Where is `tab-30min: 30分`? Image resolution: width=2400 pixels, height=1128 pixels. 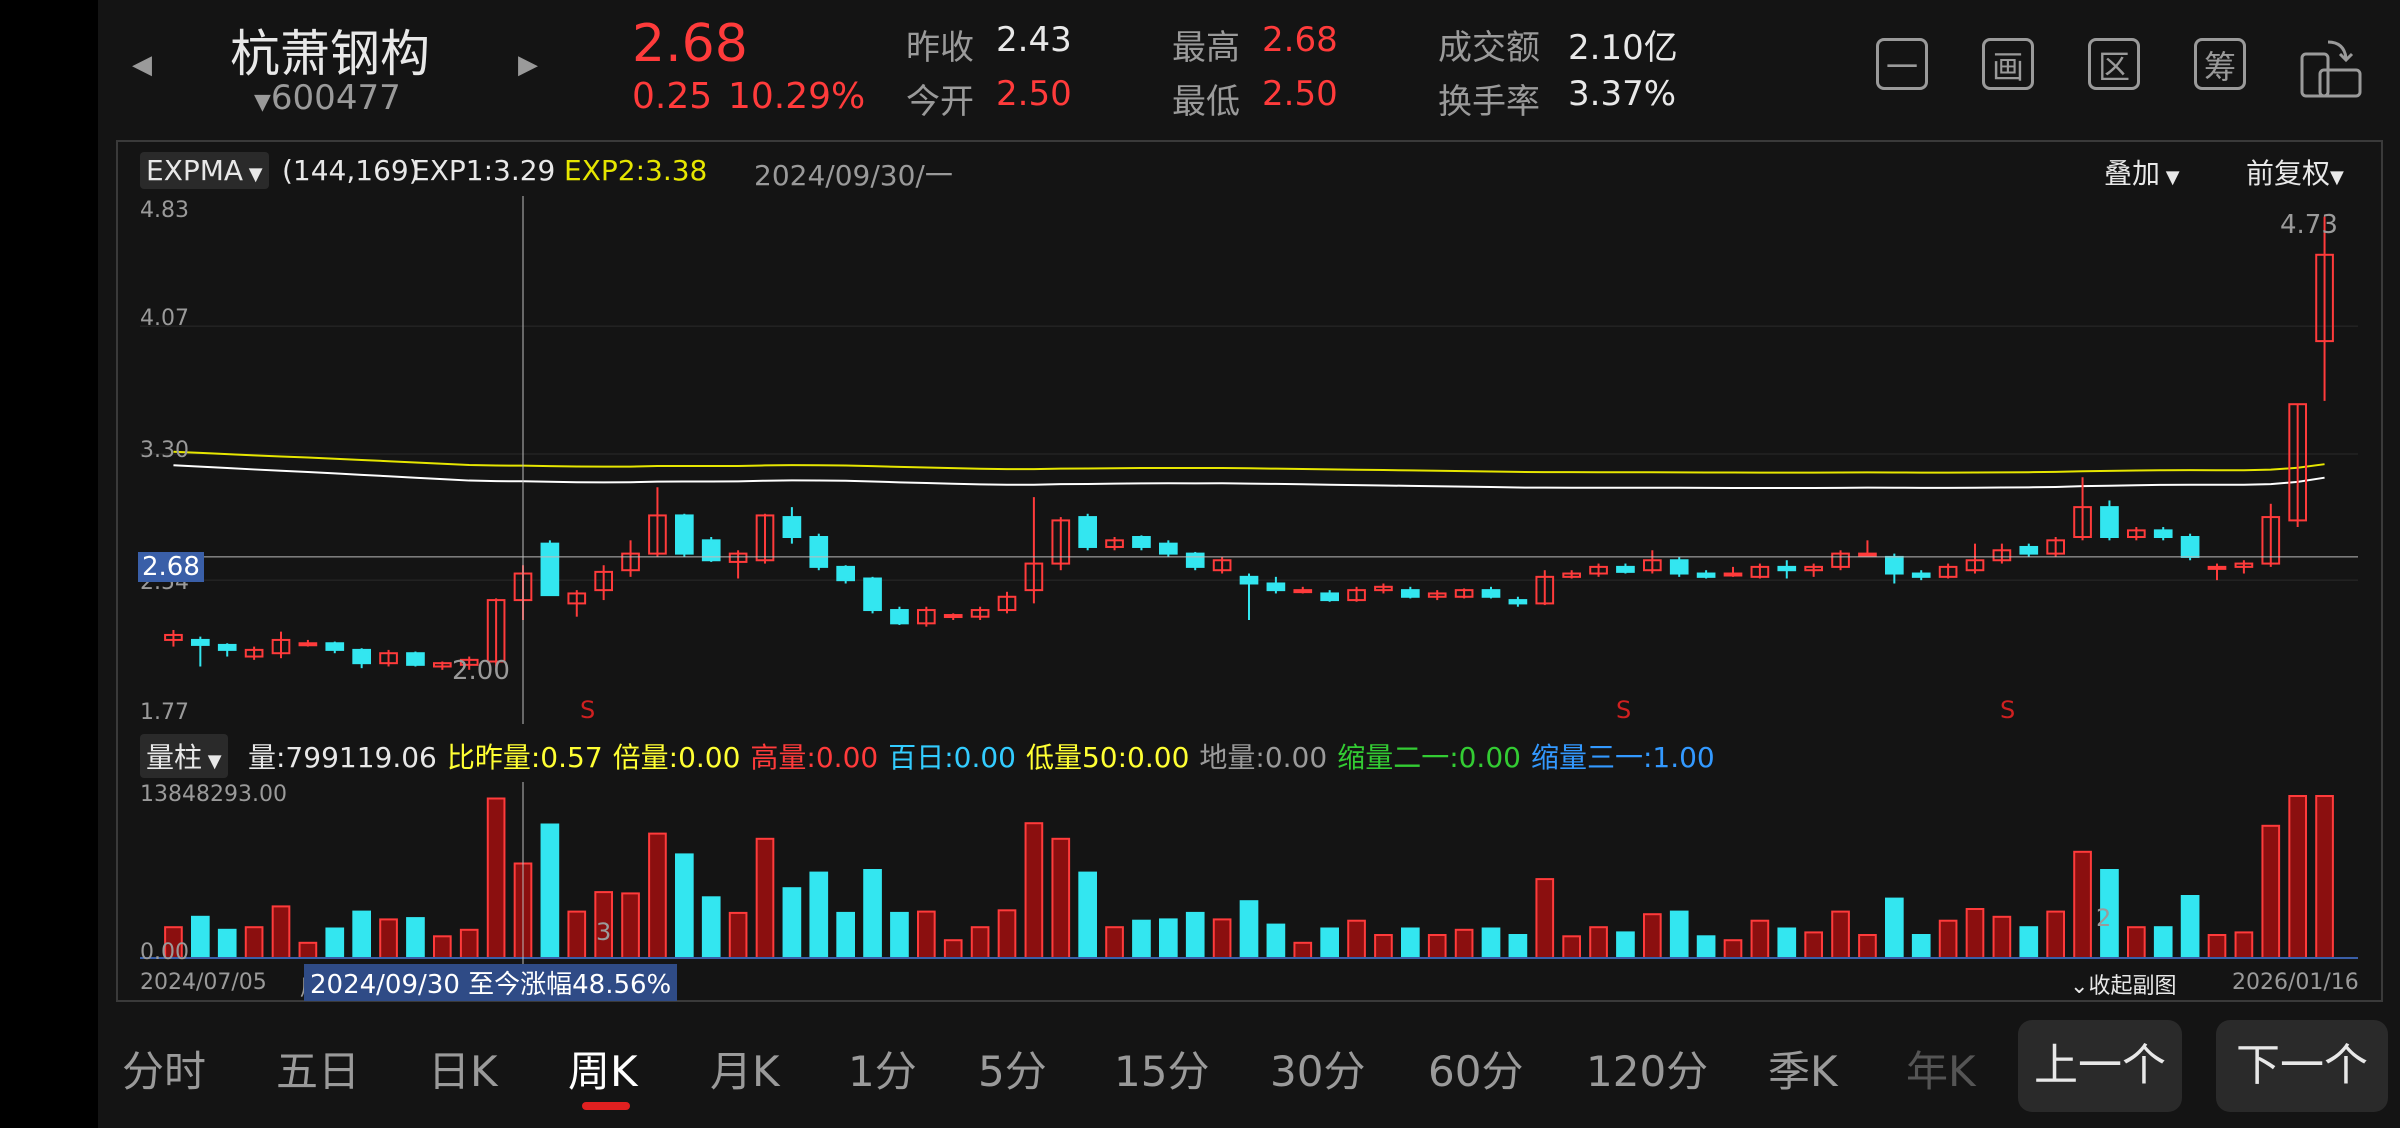
tab-30min: 30分 is located at coordinates (1318, 1071).